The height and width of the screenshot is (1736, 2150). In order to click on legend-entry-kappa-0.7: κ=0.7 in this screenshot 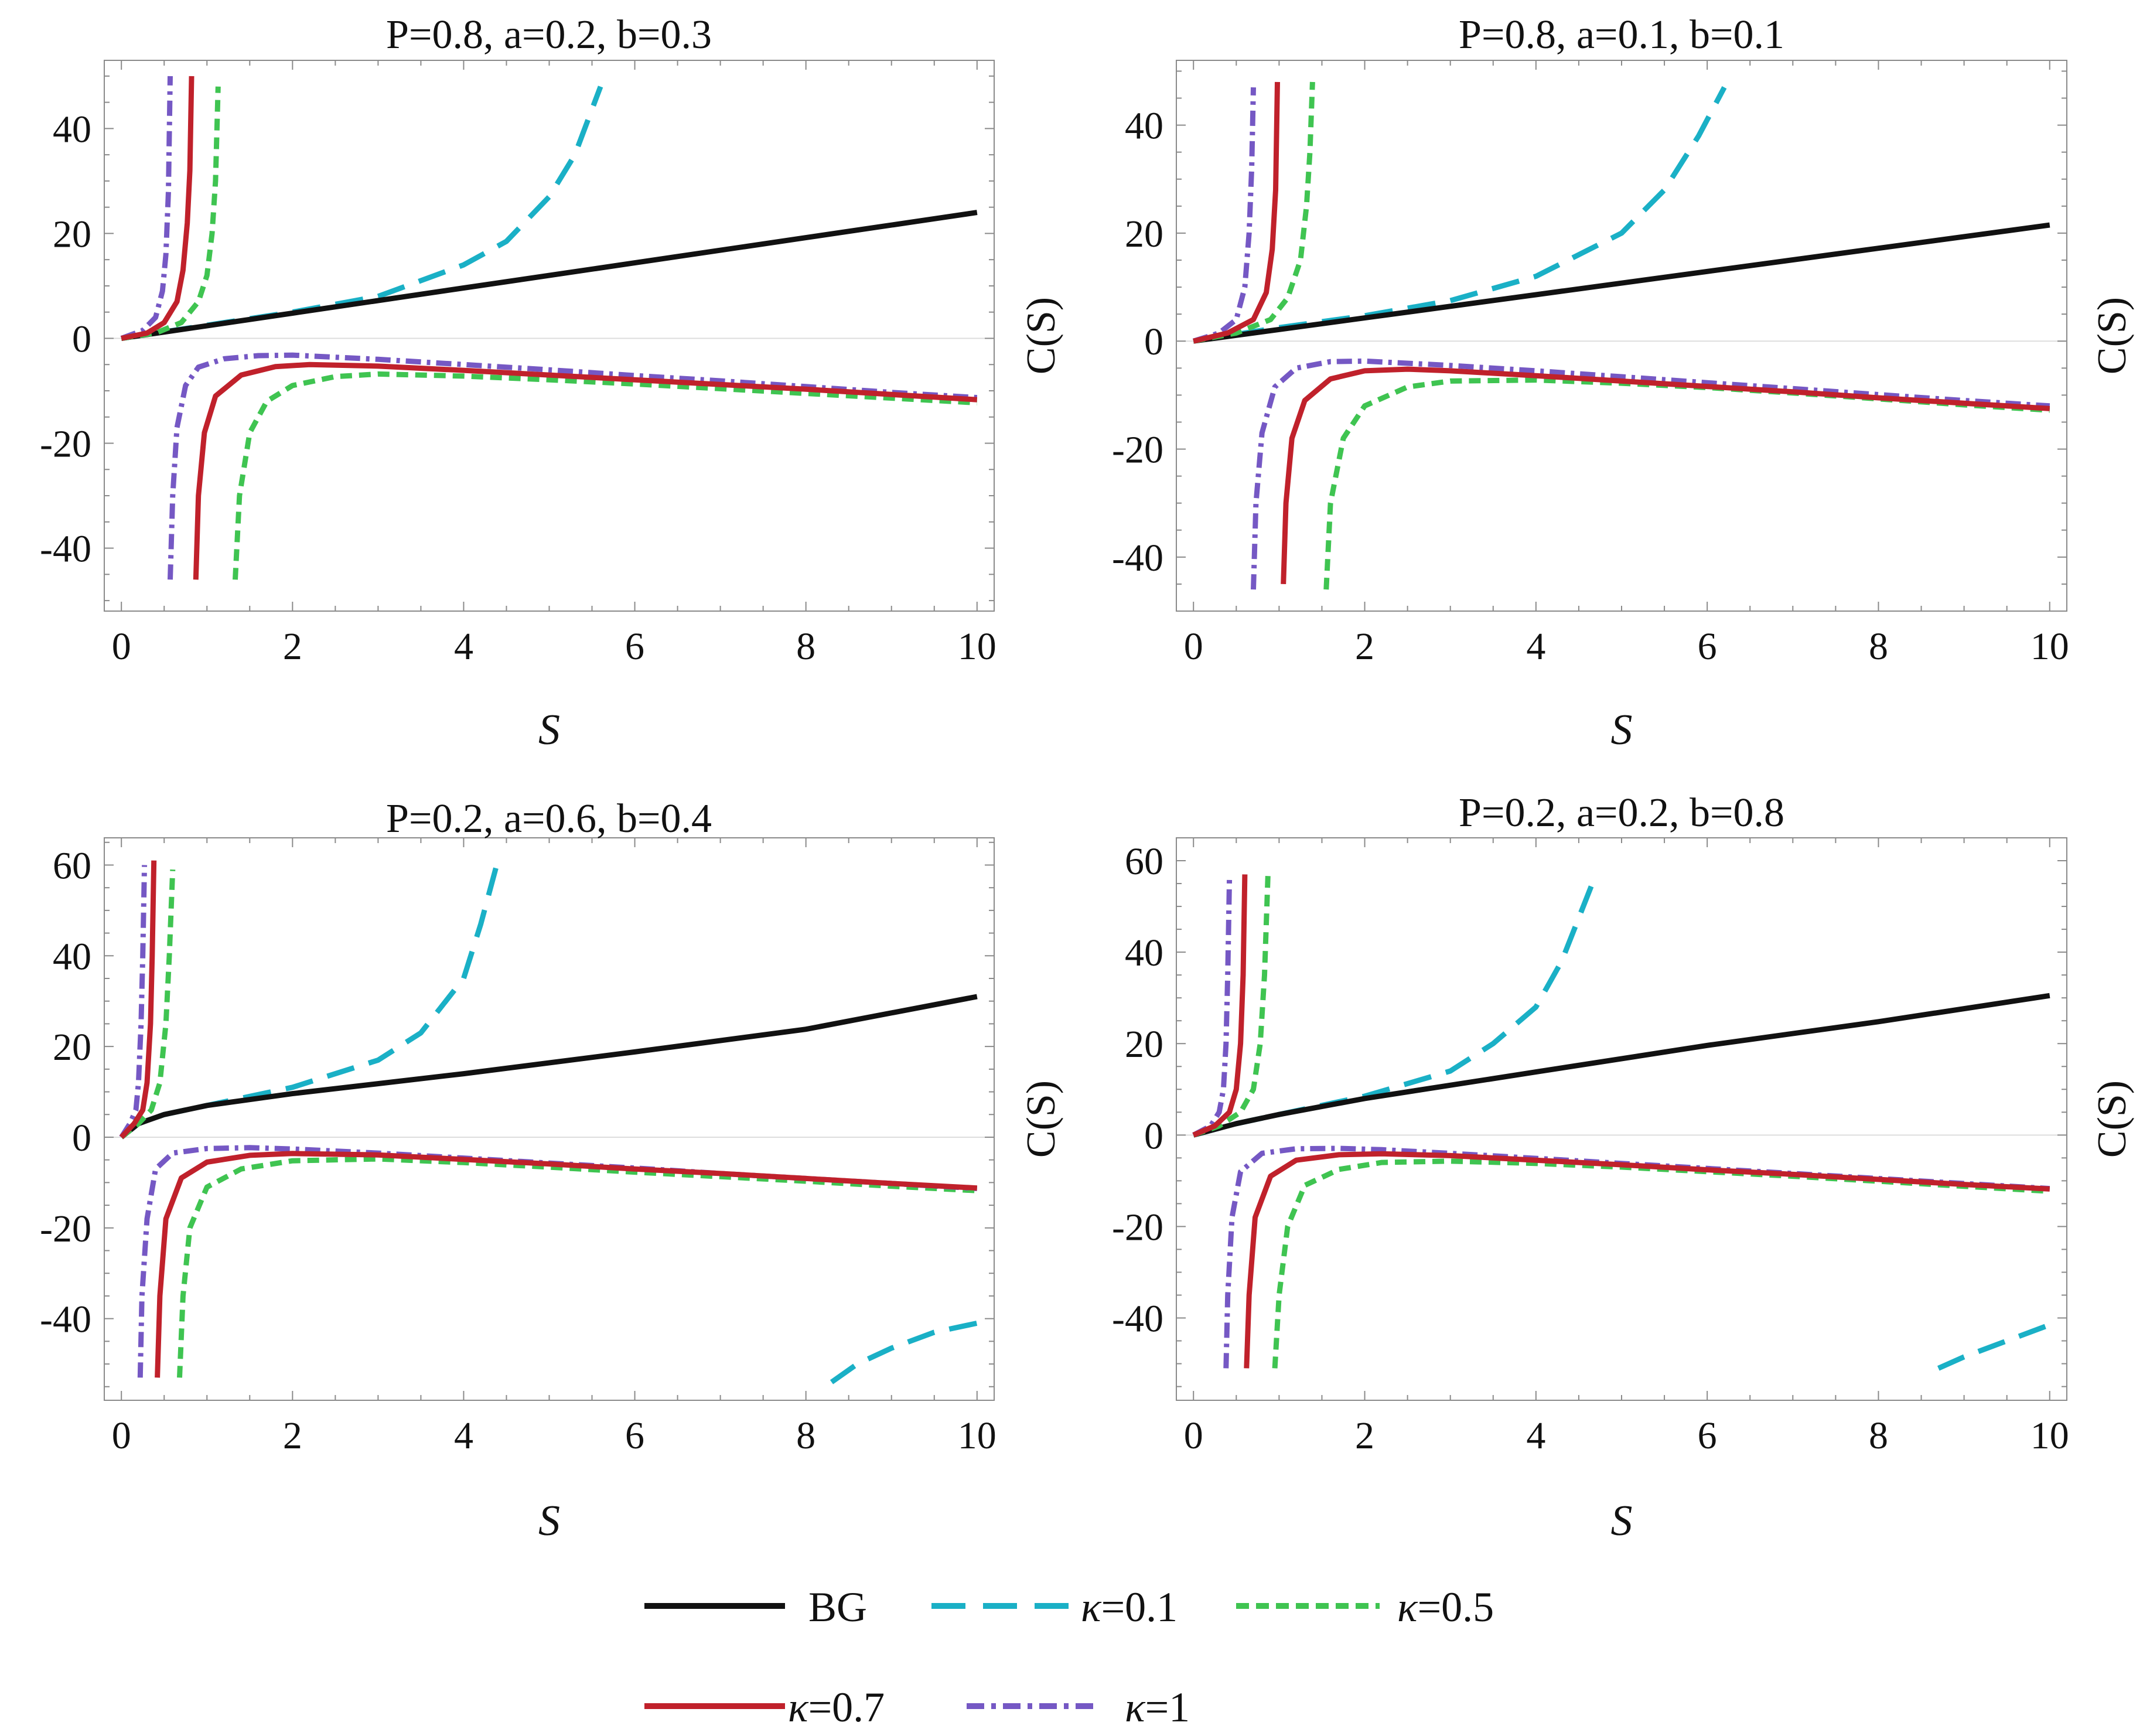, I will do `click(765, 1707)`.